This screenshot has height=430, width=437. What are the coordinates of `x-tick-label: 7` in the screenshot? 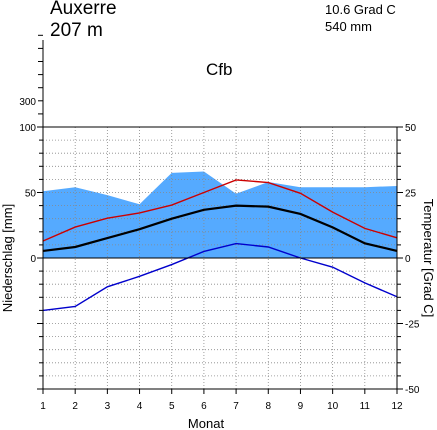 It's located at (236, 406).